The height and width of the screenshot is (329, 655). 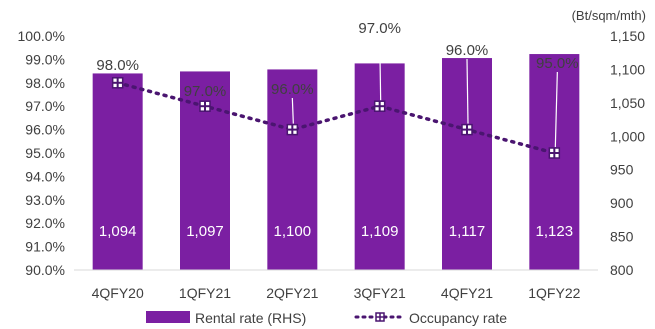 What do you see at coordinates (45, 106) in the screenshot?
I see `left-tick-label: 97.0%` at bounding box center [45, 106].